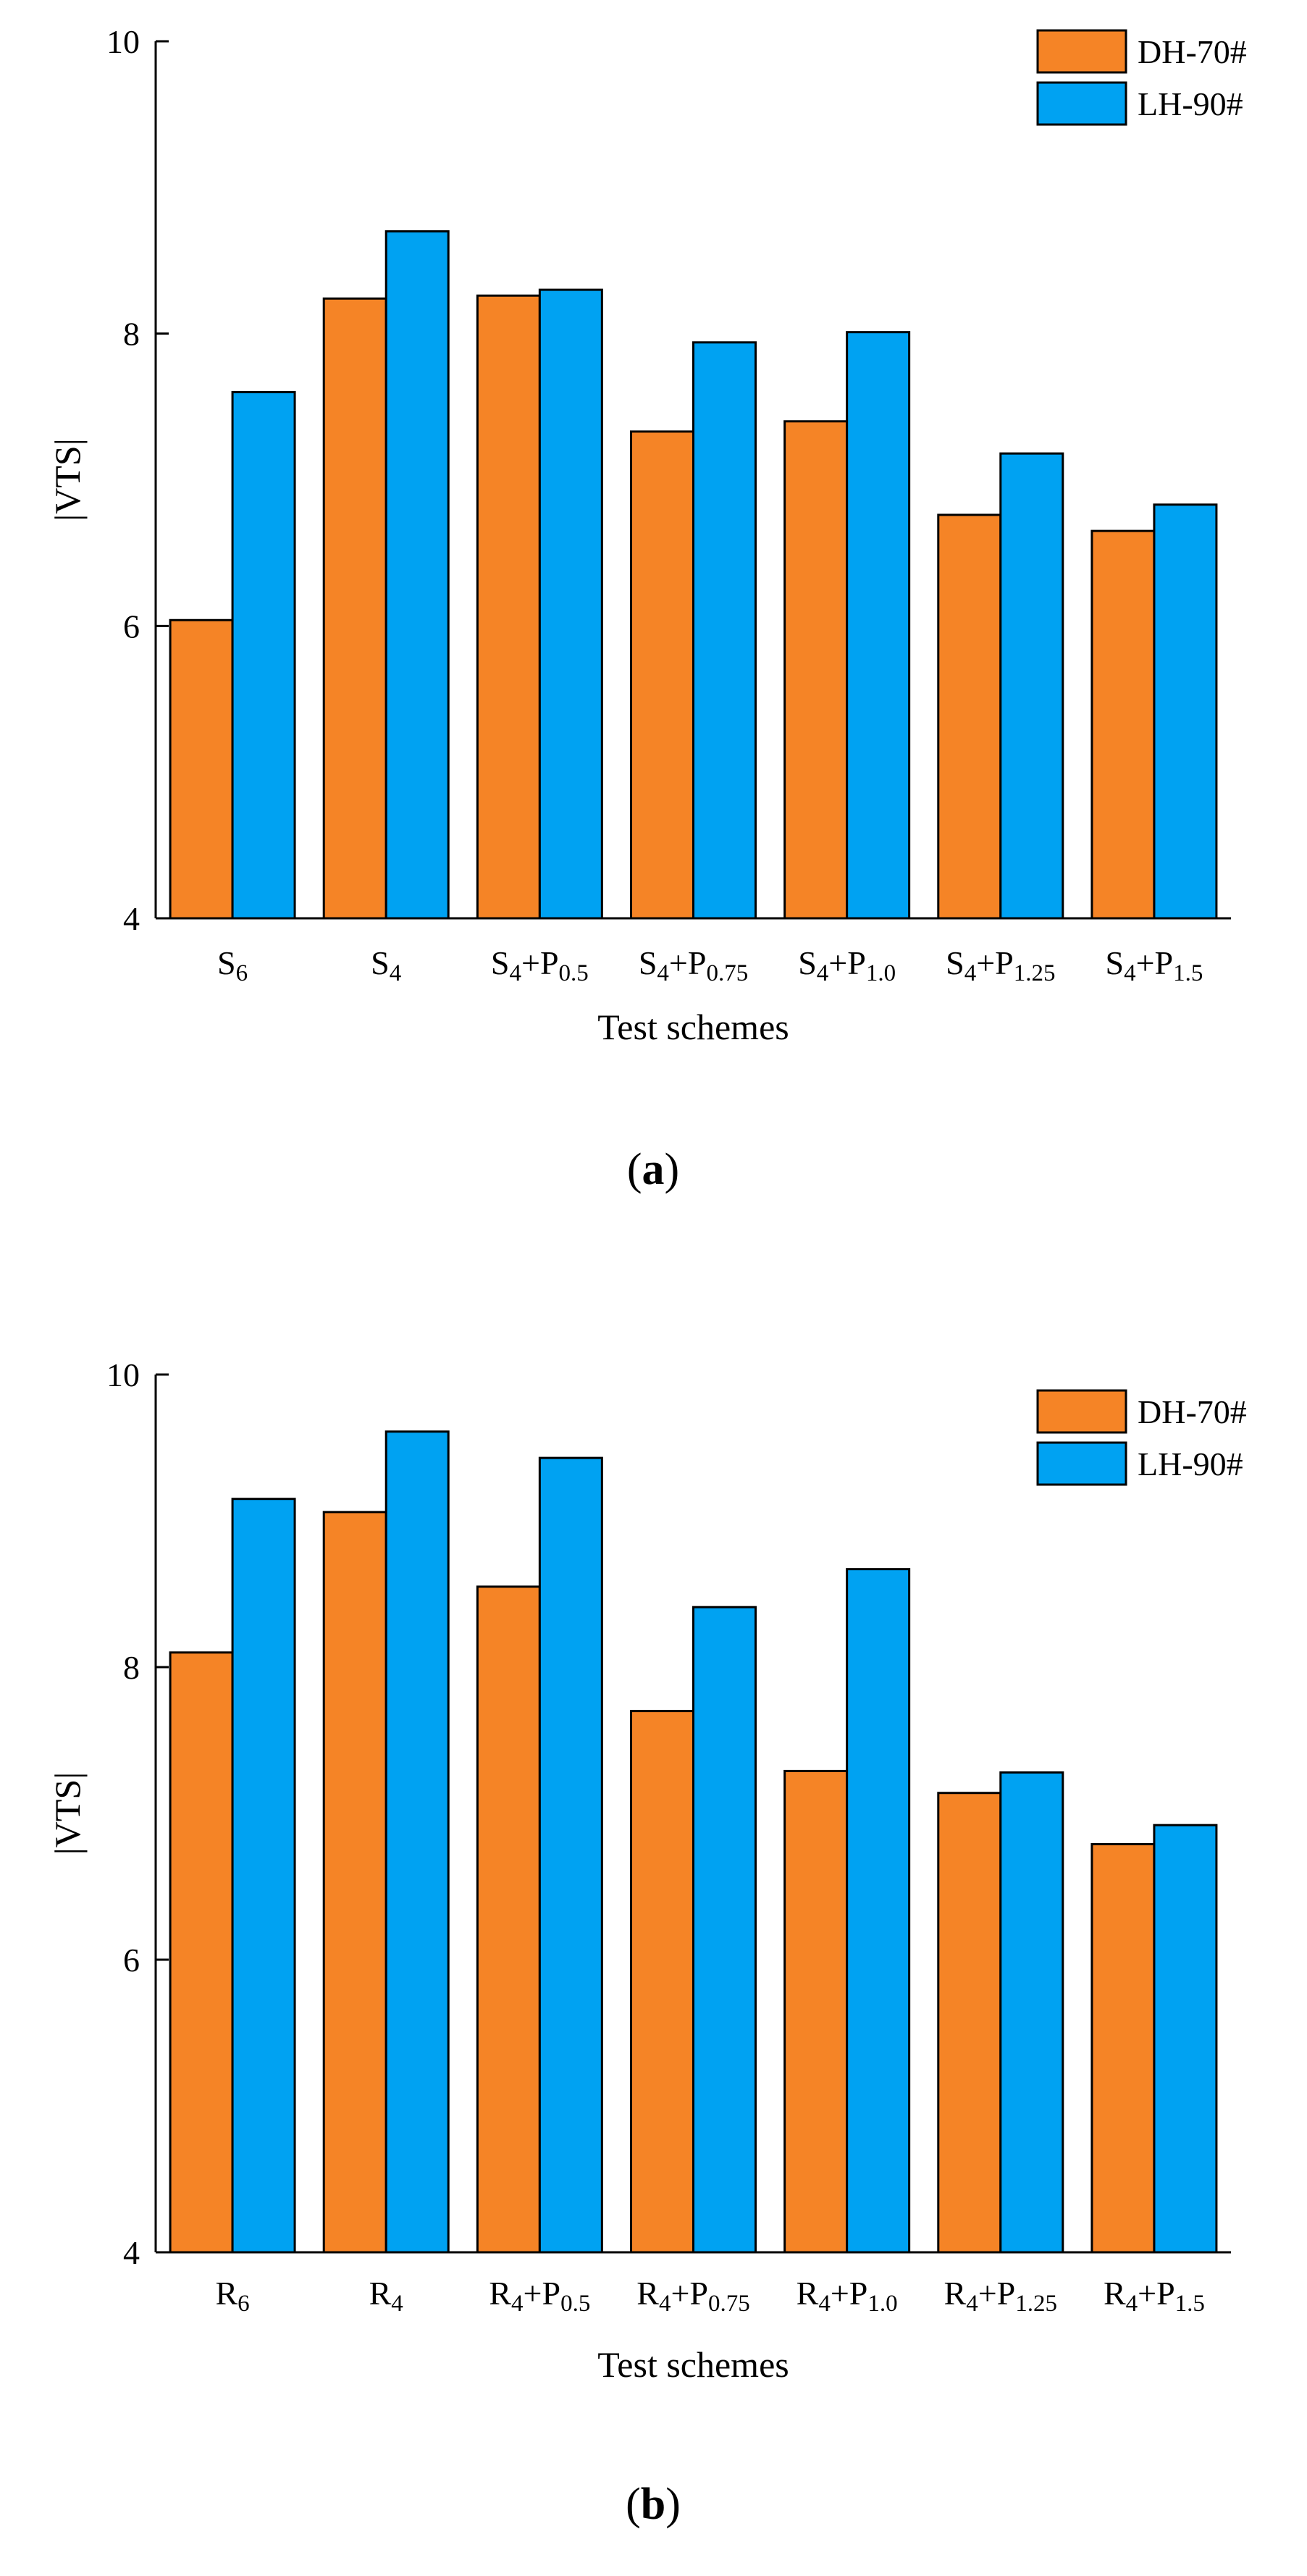 The image size is (1307, 2576). I want to click on legend-label-b-dh-70: DH-70#, so click(1192, 1411).